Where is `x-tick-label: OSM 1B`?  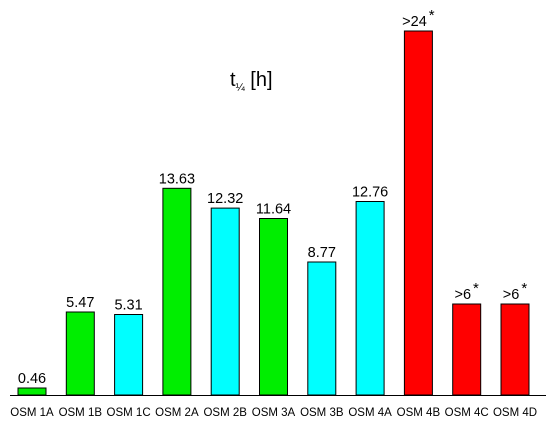
x-tick-label: OSM 1B is located at coordinates (81, 413).